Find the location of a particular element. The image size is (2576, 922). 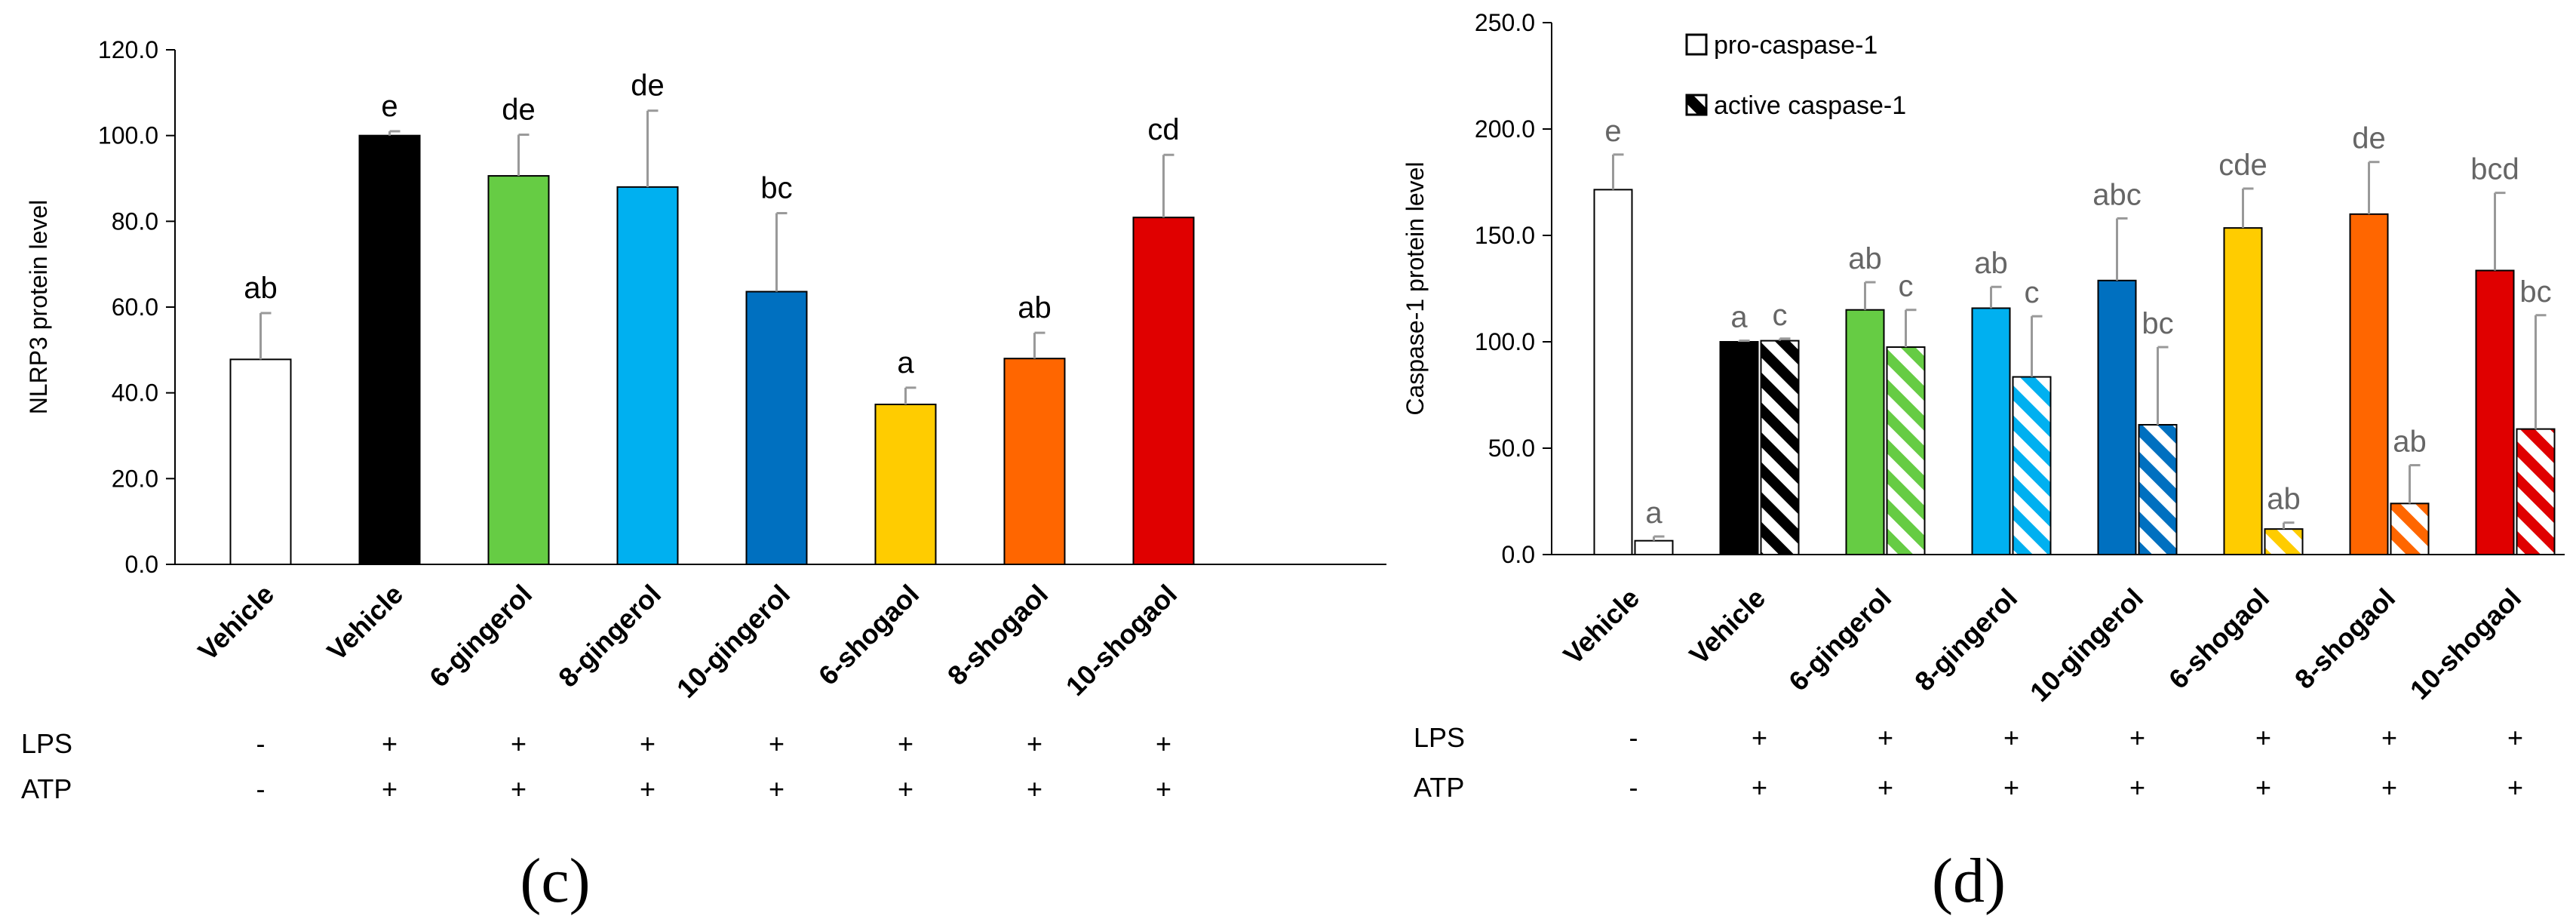

d-category-label: 8-gingerol is located at coordinates (1965, 639).